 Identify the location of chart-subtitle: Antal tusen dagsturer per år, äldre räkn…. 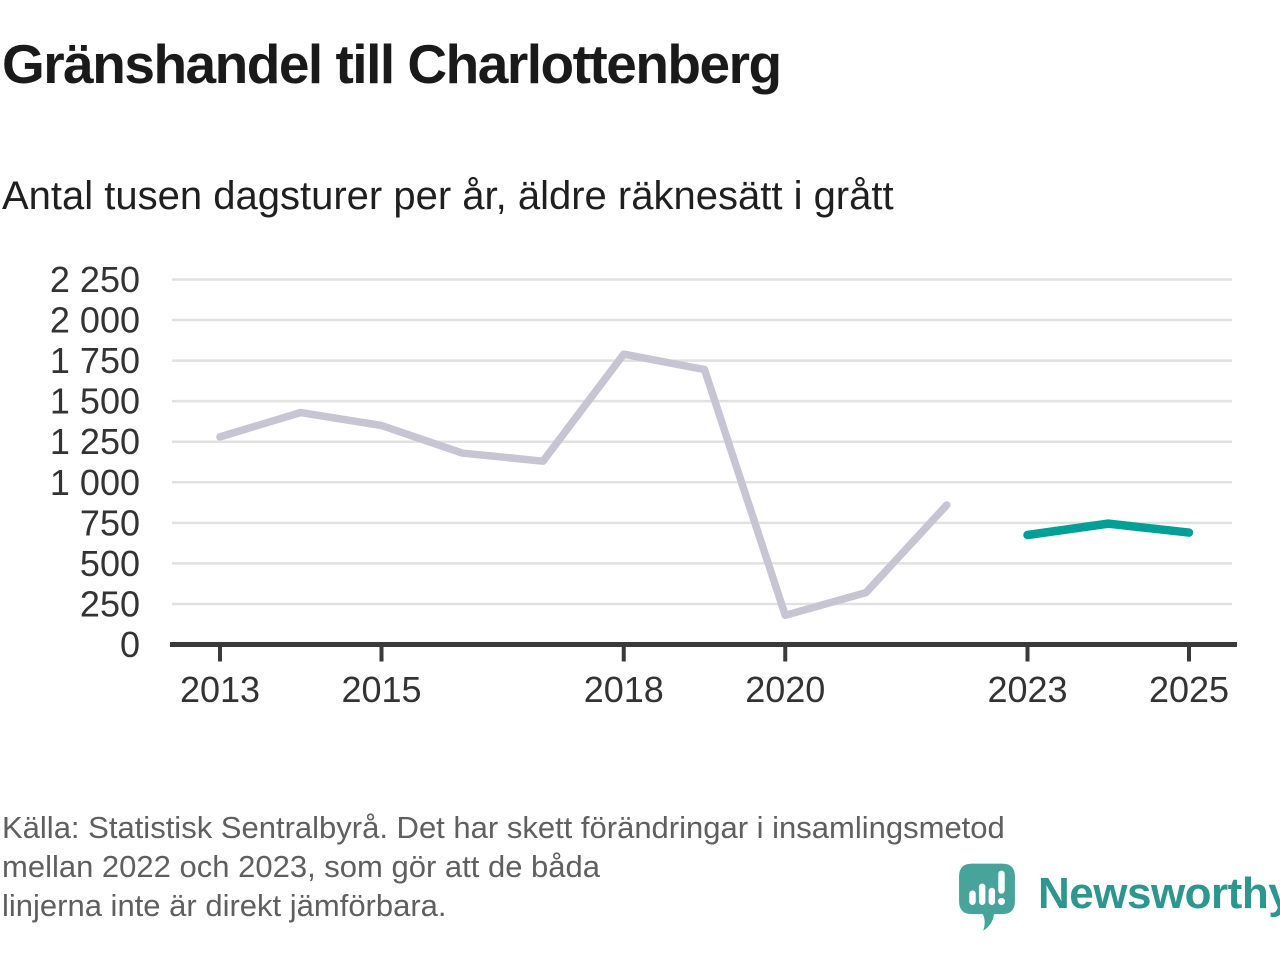
(448, 196).